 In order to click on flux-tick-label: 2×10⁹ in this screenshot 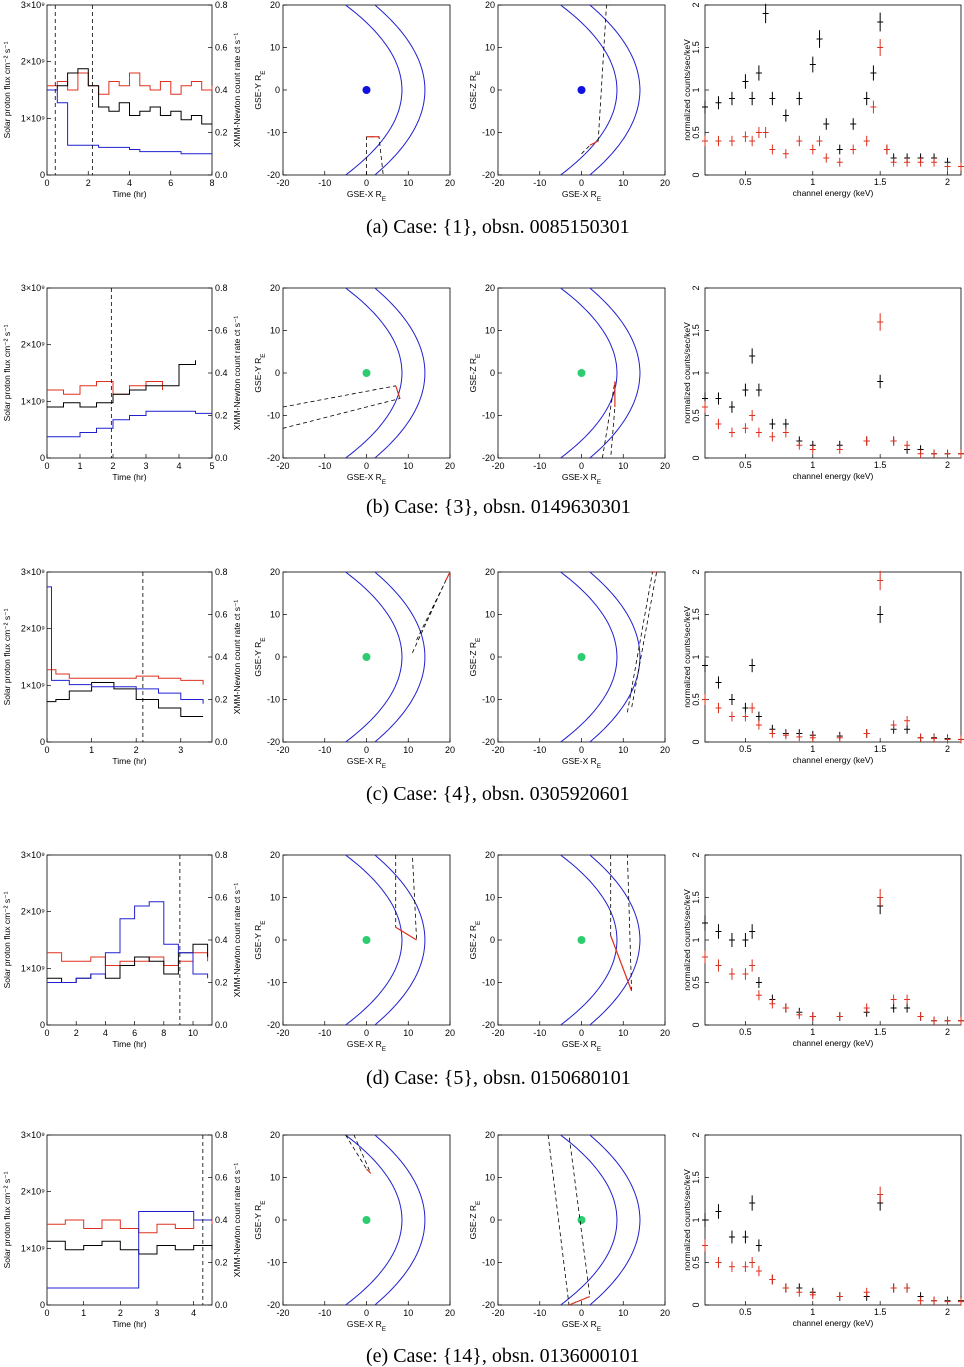, I will do `click(33, 629)`.